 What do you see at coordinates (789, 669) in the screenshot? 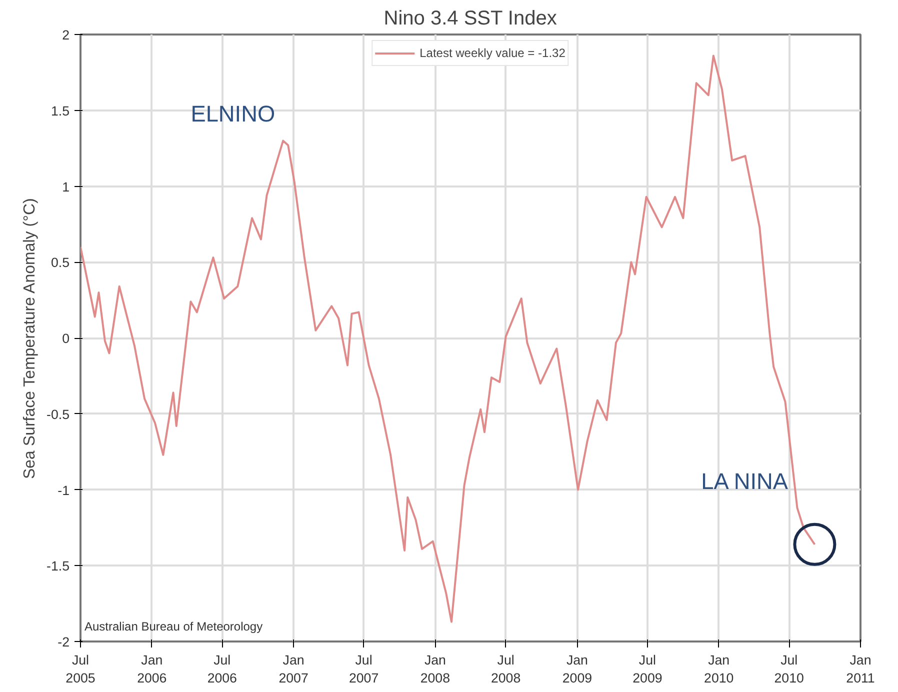
I see `x-tick-label: Jul 2010` at bounding box center [789, 669].